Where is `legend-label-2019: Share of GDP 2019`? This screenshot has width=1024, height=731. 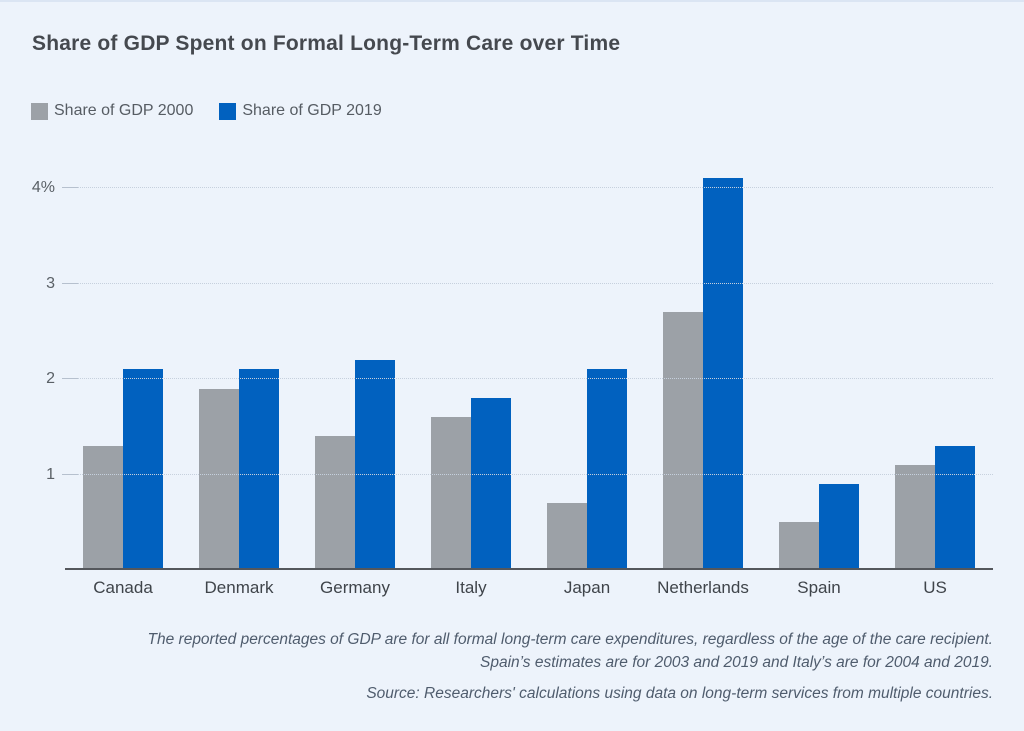 legend-label-2019: Share of GDP 2019 is located at coordinates (312, 110).